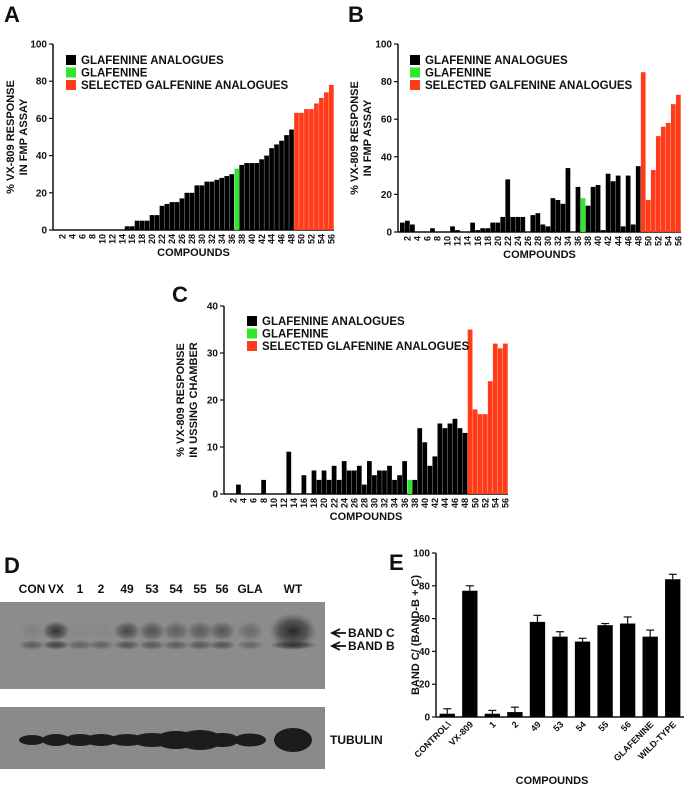 This screenshot has width=685, height=789. What do you see at coordinates (222, 631) in the screenshot?
I see `band-c` at bounding box center [222, 631].